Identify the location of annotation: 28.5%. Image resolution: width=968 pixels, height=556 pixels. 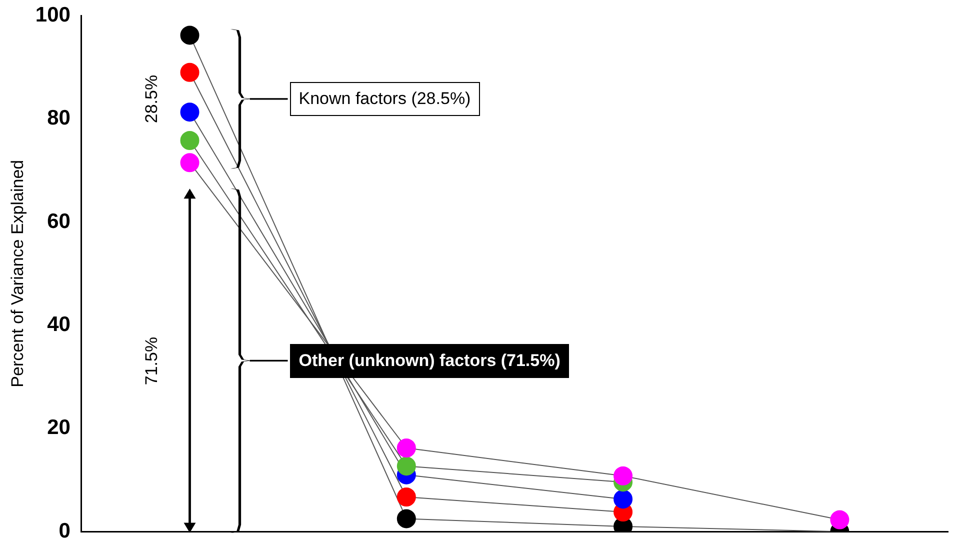
(152, 99).